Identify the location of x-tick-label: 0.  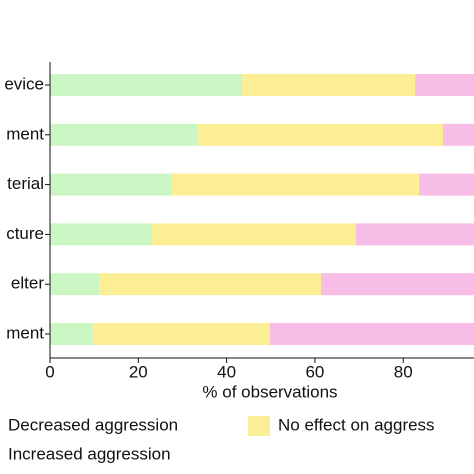
(49, 371).